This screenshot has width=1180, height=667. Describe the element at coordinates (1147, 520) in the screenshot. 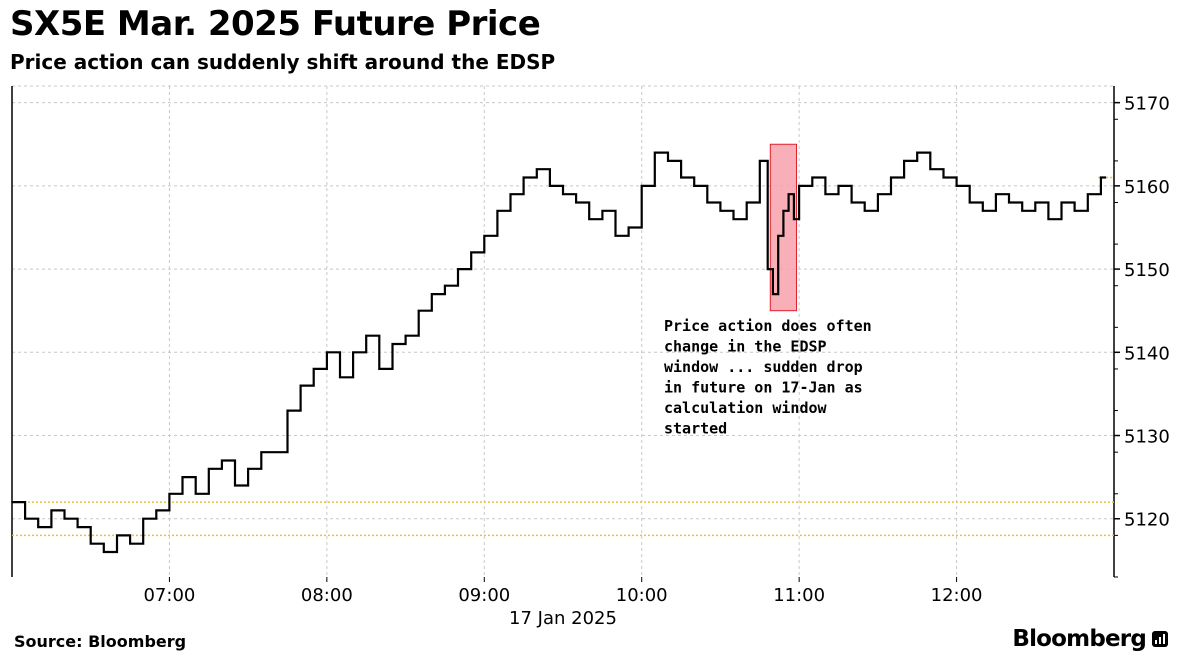

I see `y-tick-label: 5120` at that location.